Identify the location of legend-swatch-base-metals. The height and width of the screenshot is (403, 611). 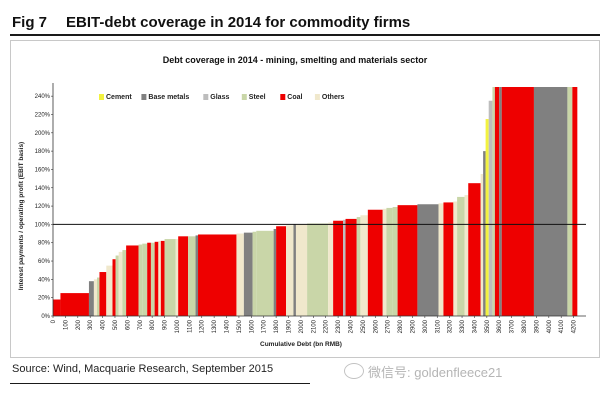
(144, 97).